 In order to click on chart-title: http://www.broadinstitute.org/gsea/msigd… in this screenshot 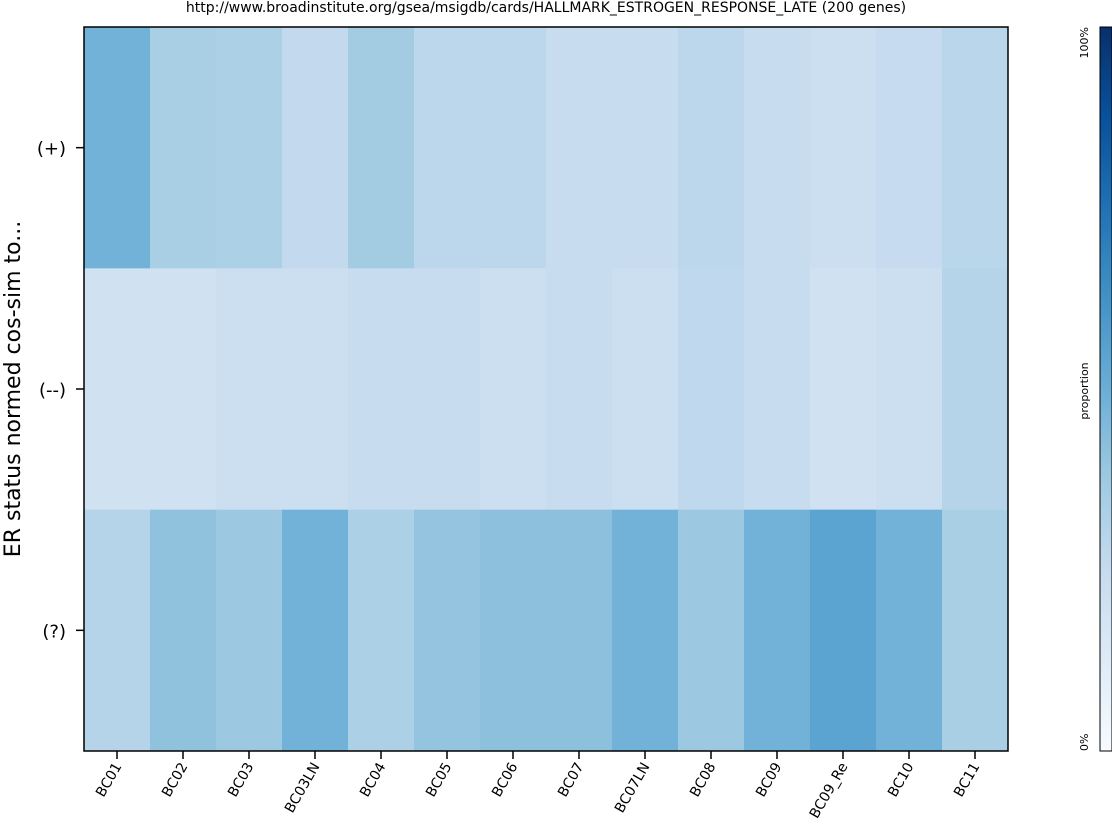, I will do `click(546, 8)`.